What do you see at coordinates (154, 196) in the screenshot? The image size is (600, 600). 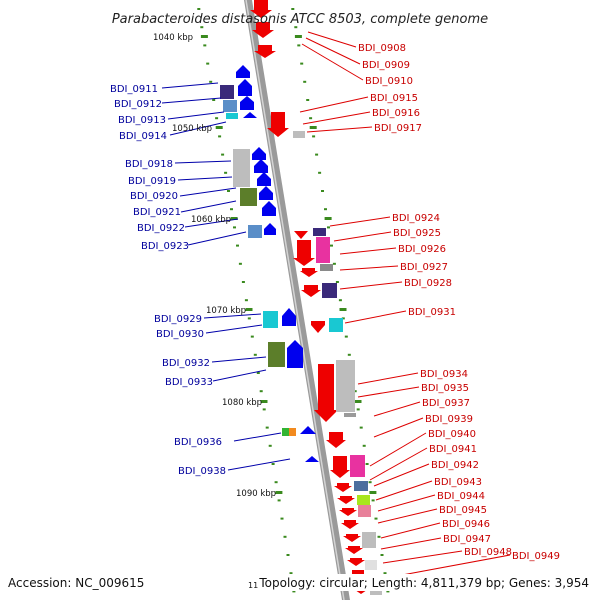 I see `gene-label: BDI_0920` at bounding box center [154, 196].